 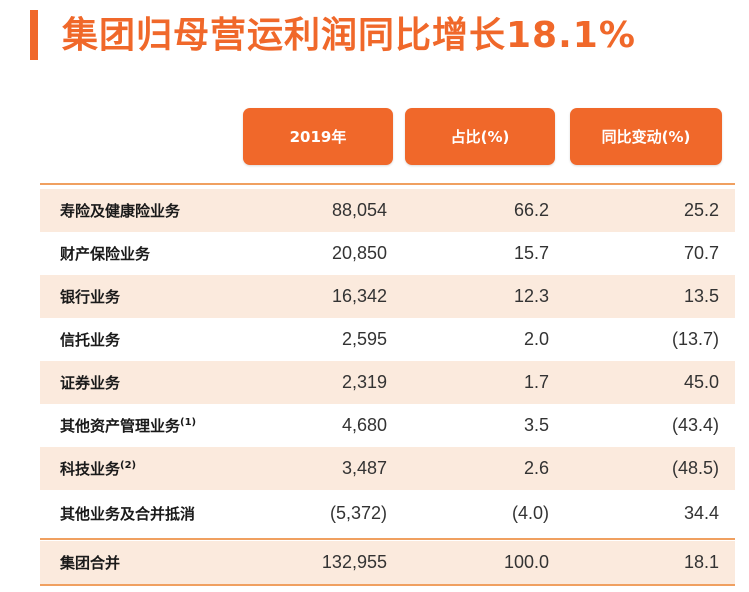 I want to click on value-2019: 88,054, so click(x=359, y=210).